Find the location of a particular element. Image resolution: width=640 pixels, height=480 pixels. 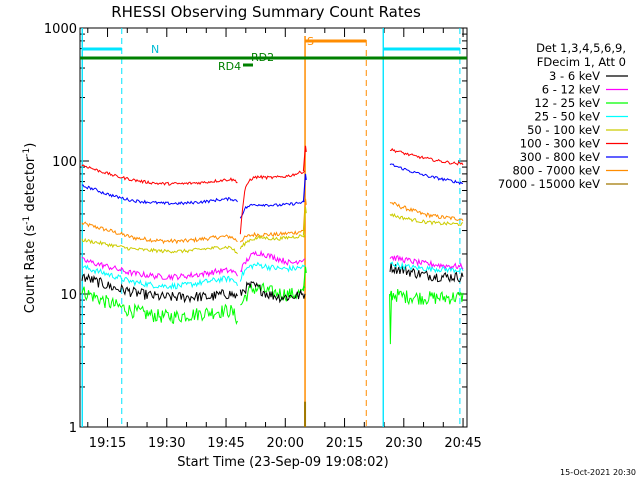

series-800-7000keV is located at coordinates (272, 223).